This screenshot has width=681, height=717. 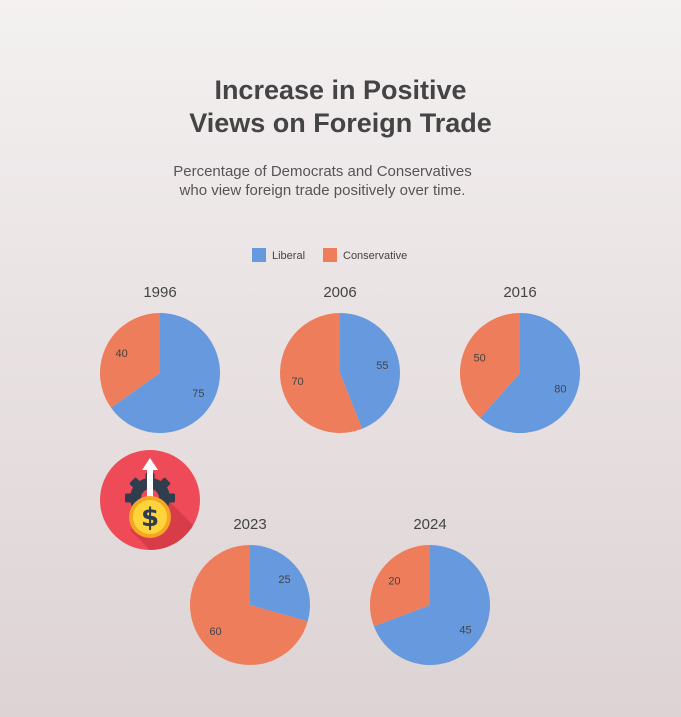 I want to click on money-growth-gear-icon: $, so click(x=150, y=500).